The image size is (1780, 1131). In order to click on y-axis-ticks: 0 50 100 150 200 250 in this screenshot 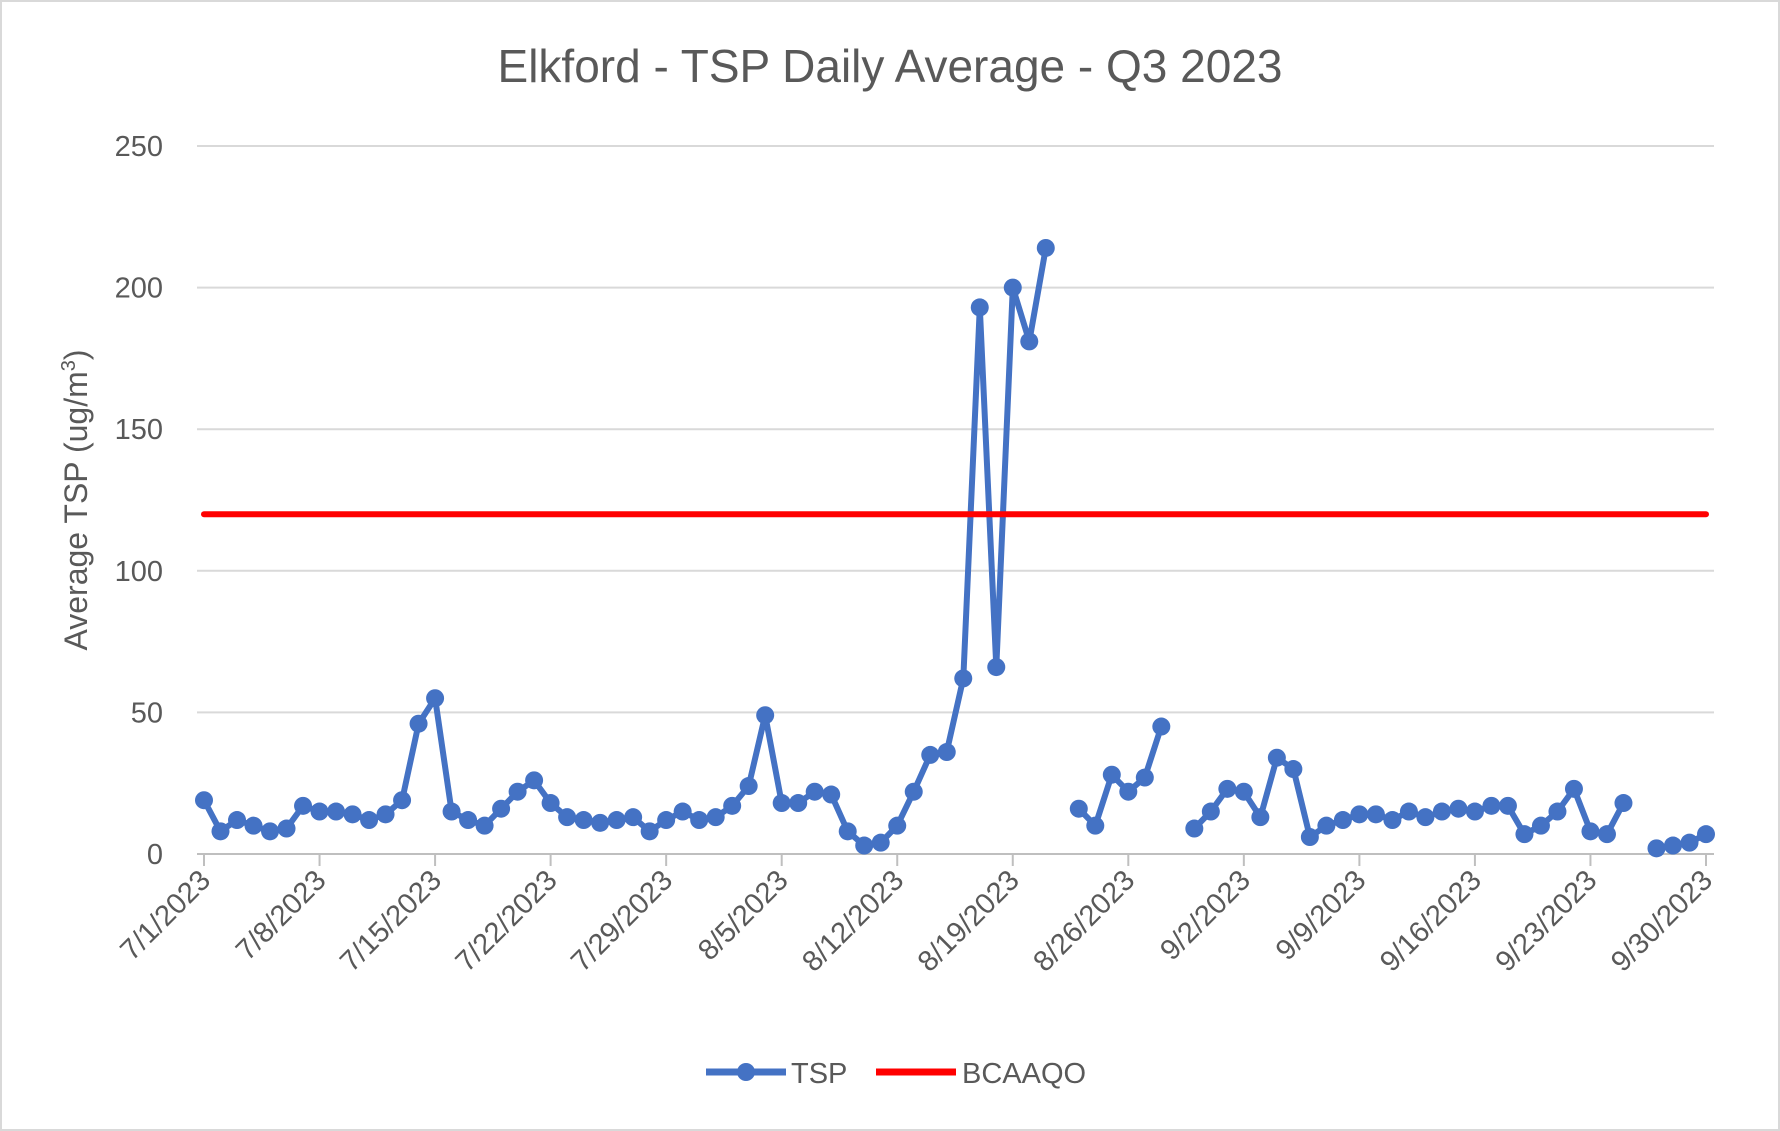, I will do `click(139, 501)`.